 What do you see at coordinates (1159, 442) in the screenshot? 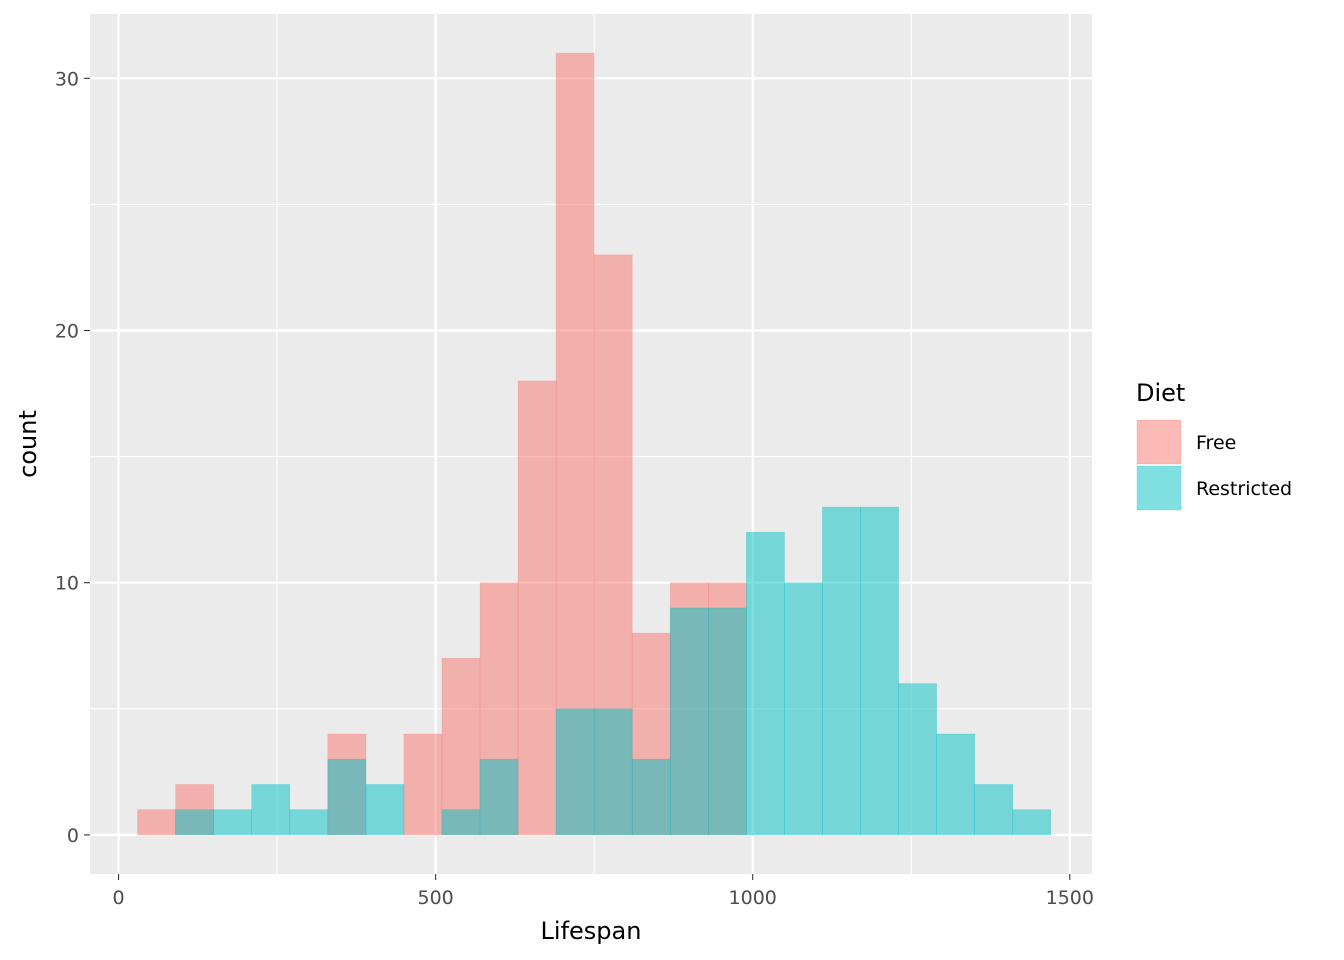
I see `legend-swatch-free` at bounding box center [1159, 442].